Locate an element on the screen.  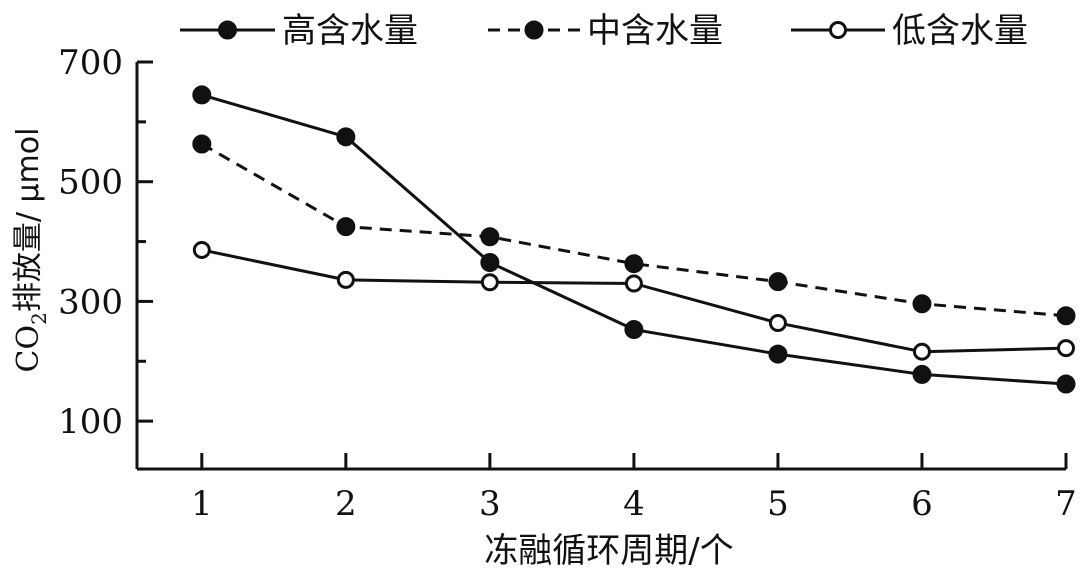
x-tick-label: 2 is located at coordinates (346, 504).